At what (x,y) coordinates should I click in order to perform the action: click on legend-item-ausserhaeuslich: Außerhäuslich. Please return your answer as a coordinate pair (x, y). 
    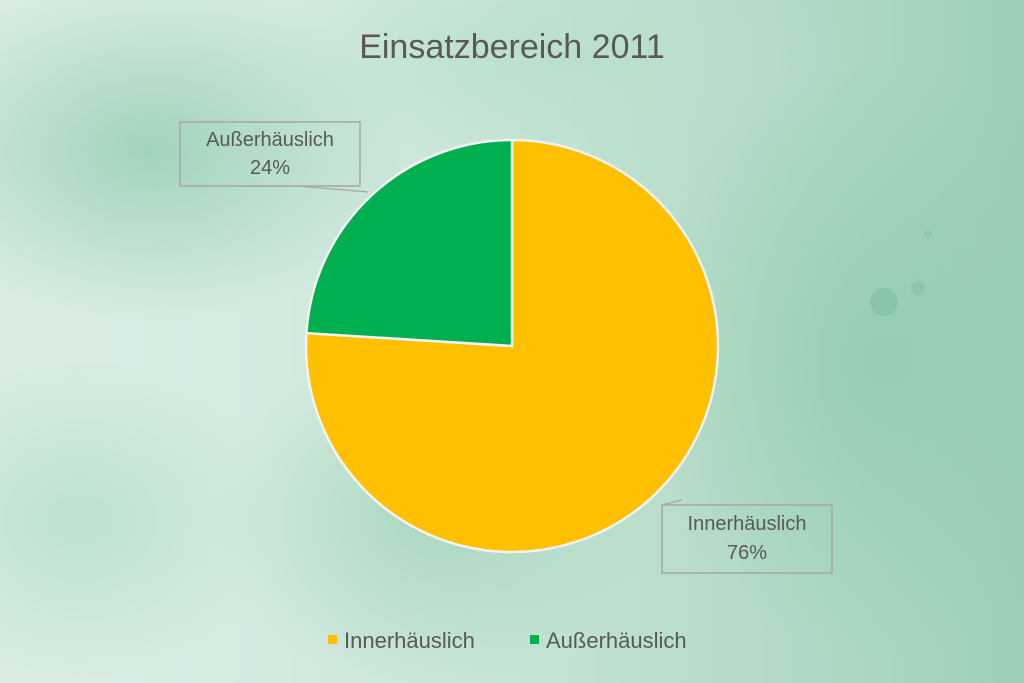
    Looking at the image, I should click on (608, 640).